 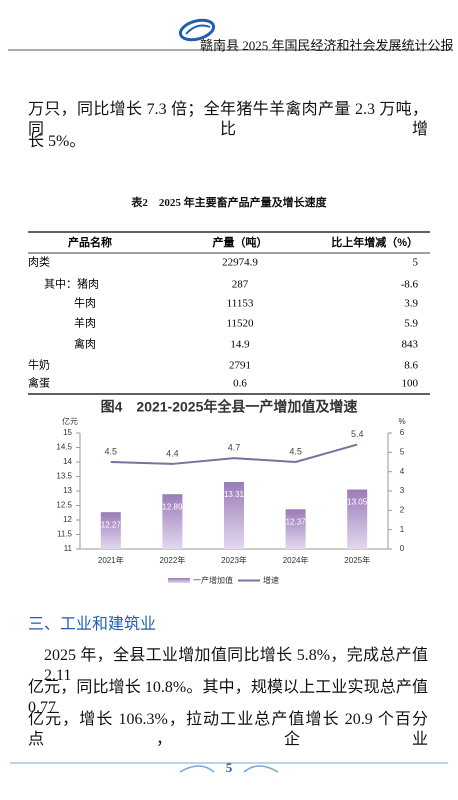 What do you see at coordinates (39, 383) in the screenshot?
I see `table-cell: 禽蛋` at bounding box center [39, 383].